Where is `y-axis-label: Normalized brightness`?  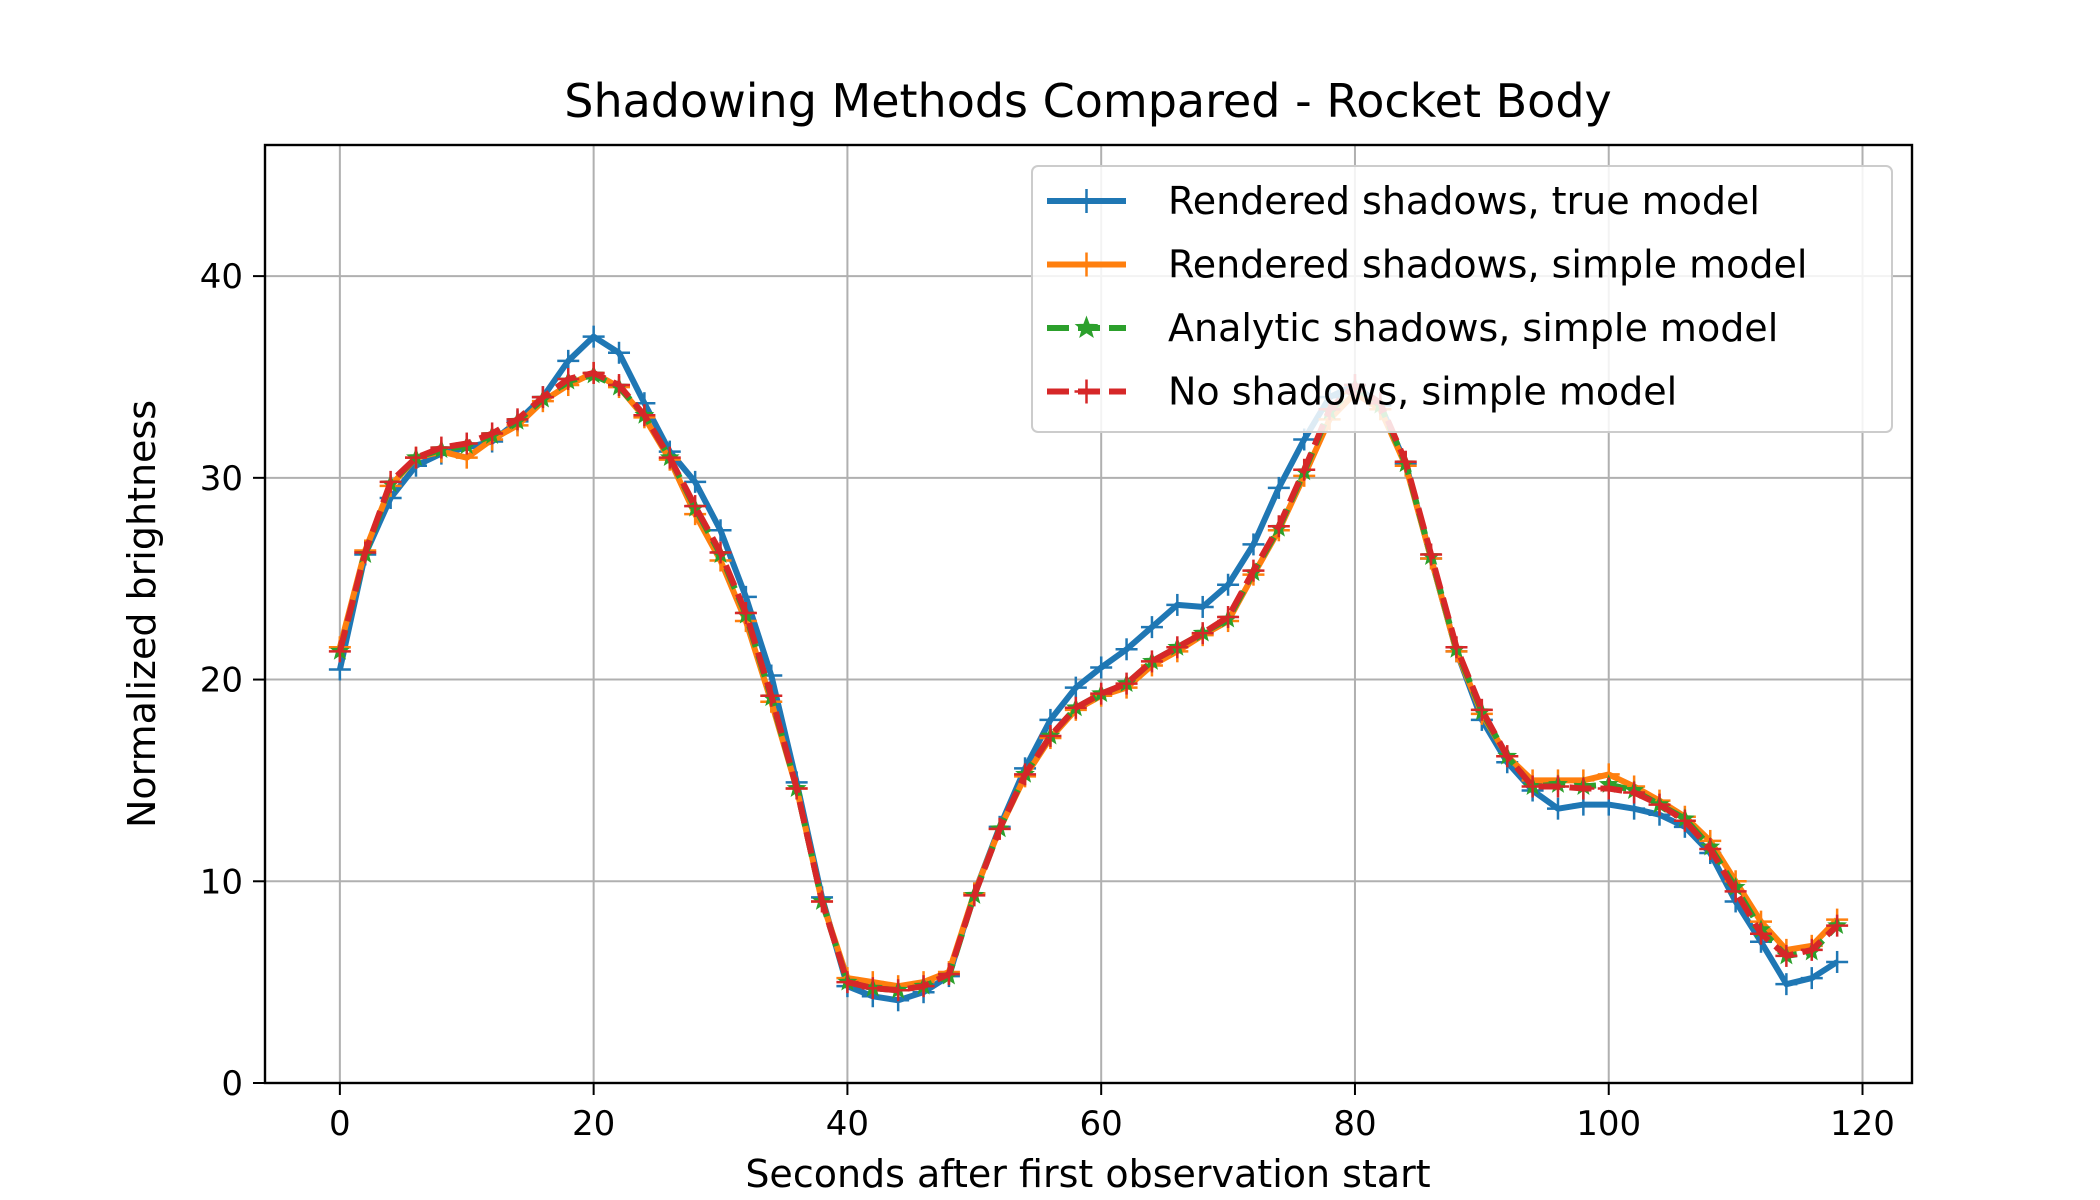 y-axis-label: Normalized brightness is located at coordinates (142, 614).